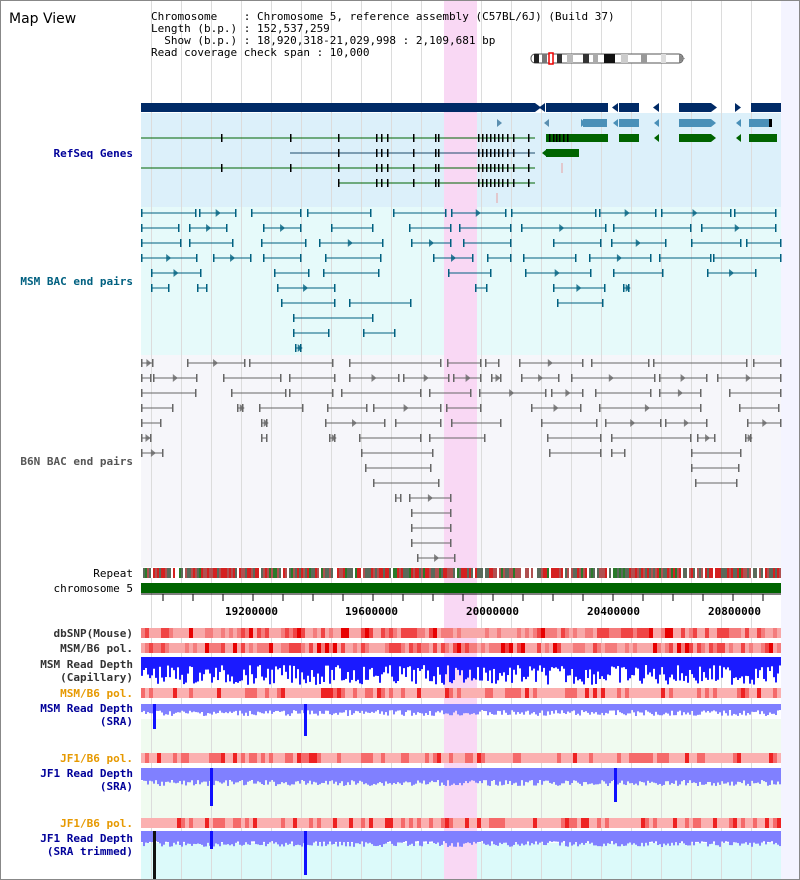  I want to click on exon-tick, so click(388, 168).